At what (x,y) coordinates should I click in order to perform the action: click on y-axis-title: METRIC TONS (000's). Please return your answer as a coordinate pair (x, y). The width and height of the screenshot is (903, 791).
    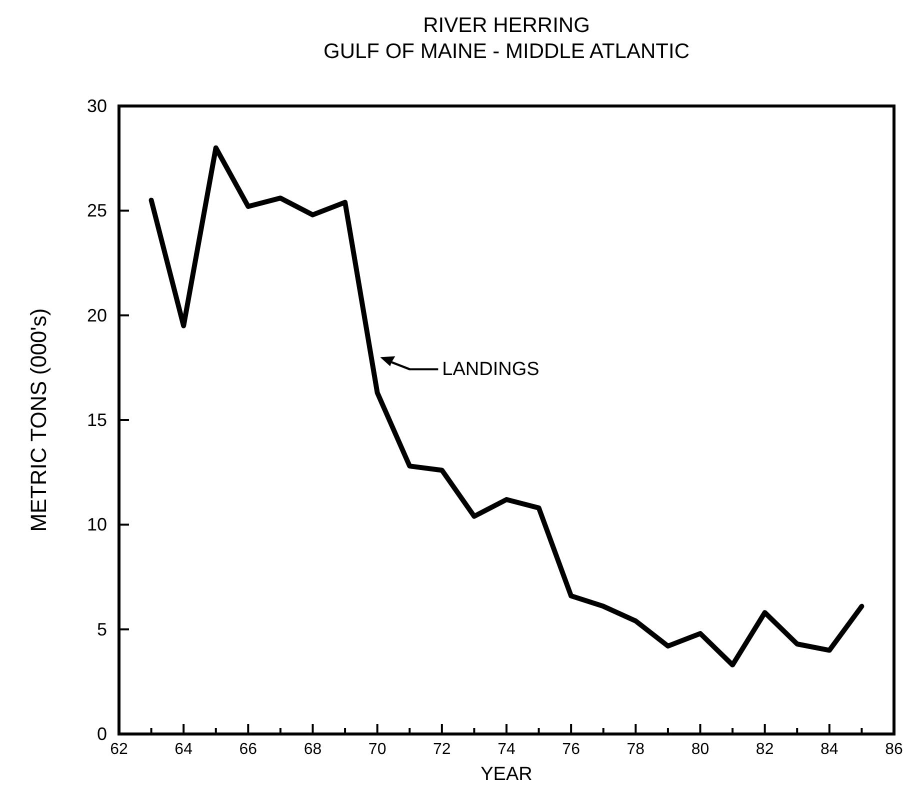
    Looking at the image, I should click on (38, 420).